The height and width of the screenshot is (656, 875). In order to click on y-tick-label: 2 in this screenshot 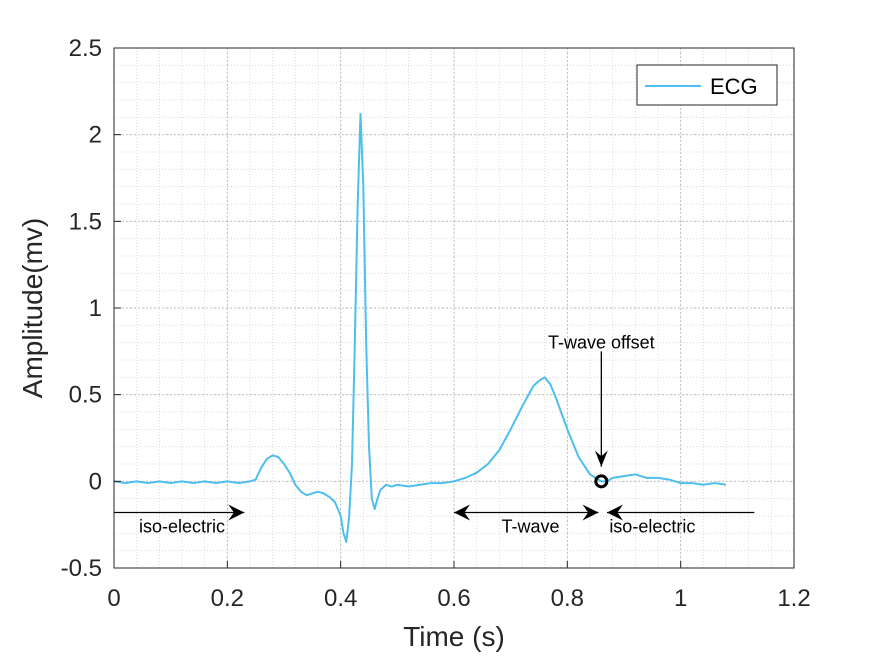, I will do `click(95, 135)`.